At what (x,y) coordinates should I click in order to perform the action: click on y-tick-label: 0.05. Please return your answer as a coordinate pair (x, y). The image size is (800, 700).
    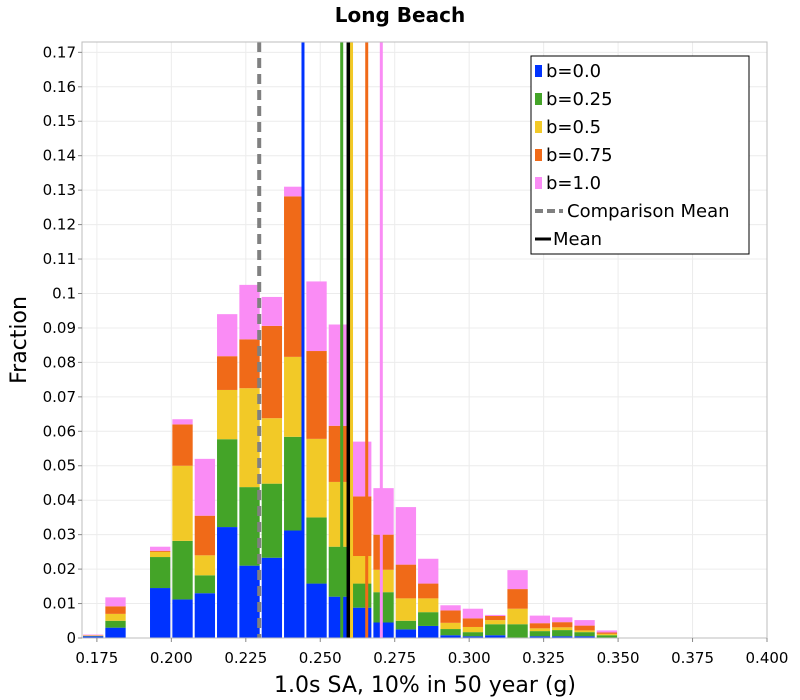
    Looking at the image, I should click on (59, 466).